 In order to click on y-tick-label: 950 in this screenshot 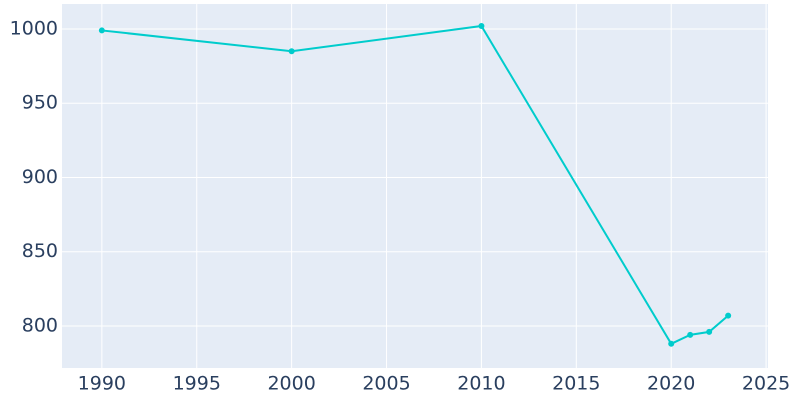, I will do `click(40, 103)`.